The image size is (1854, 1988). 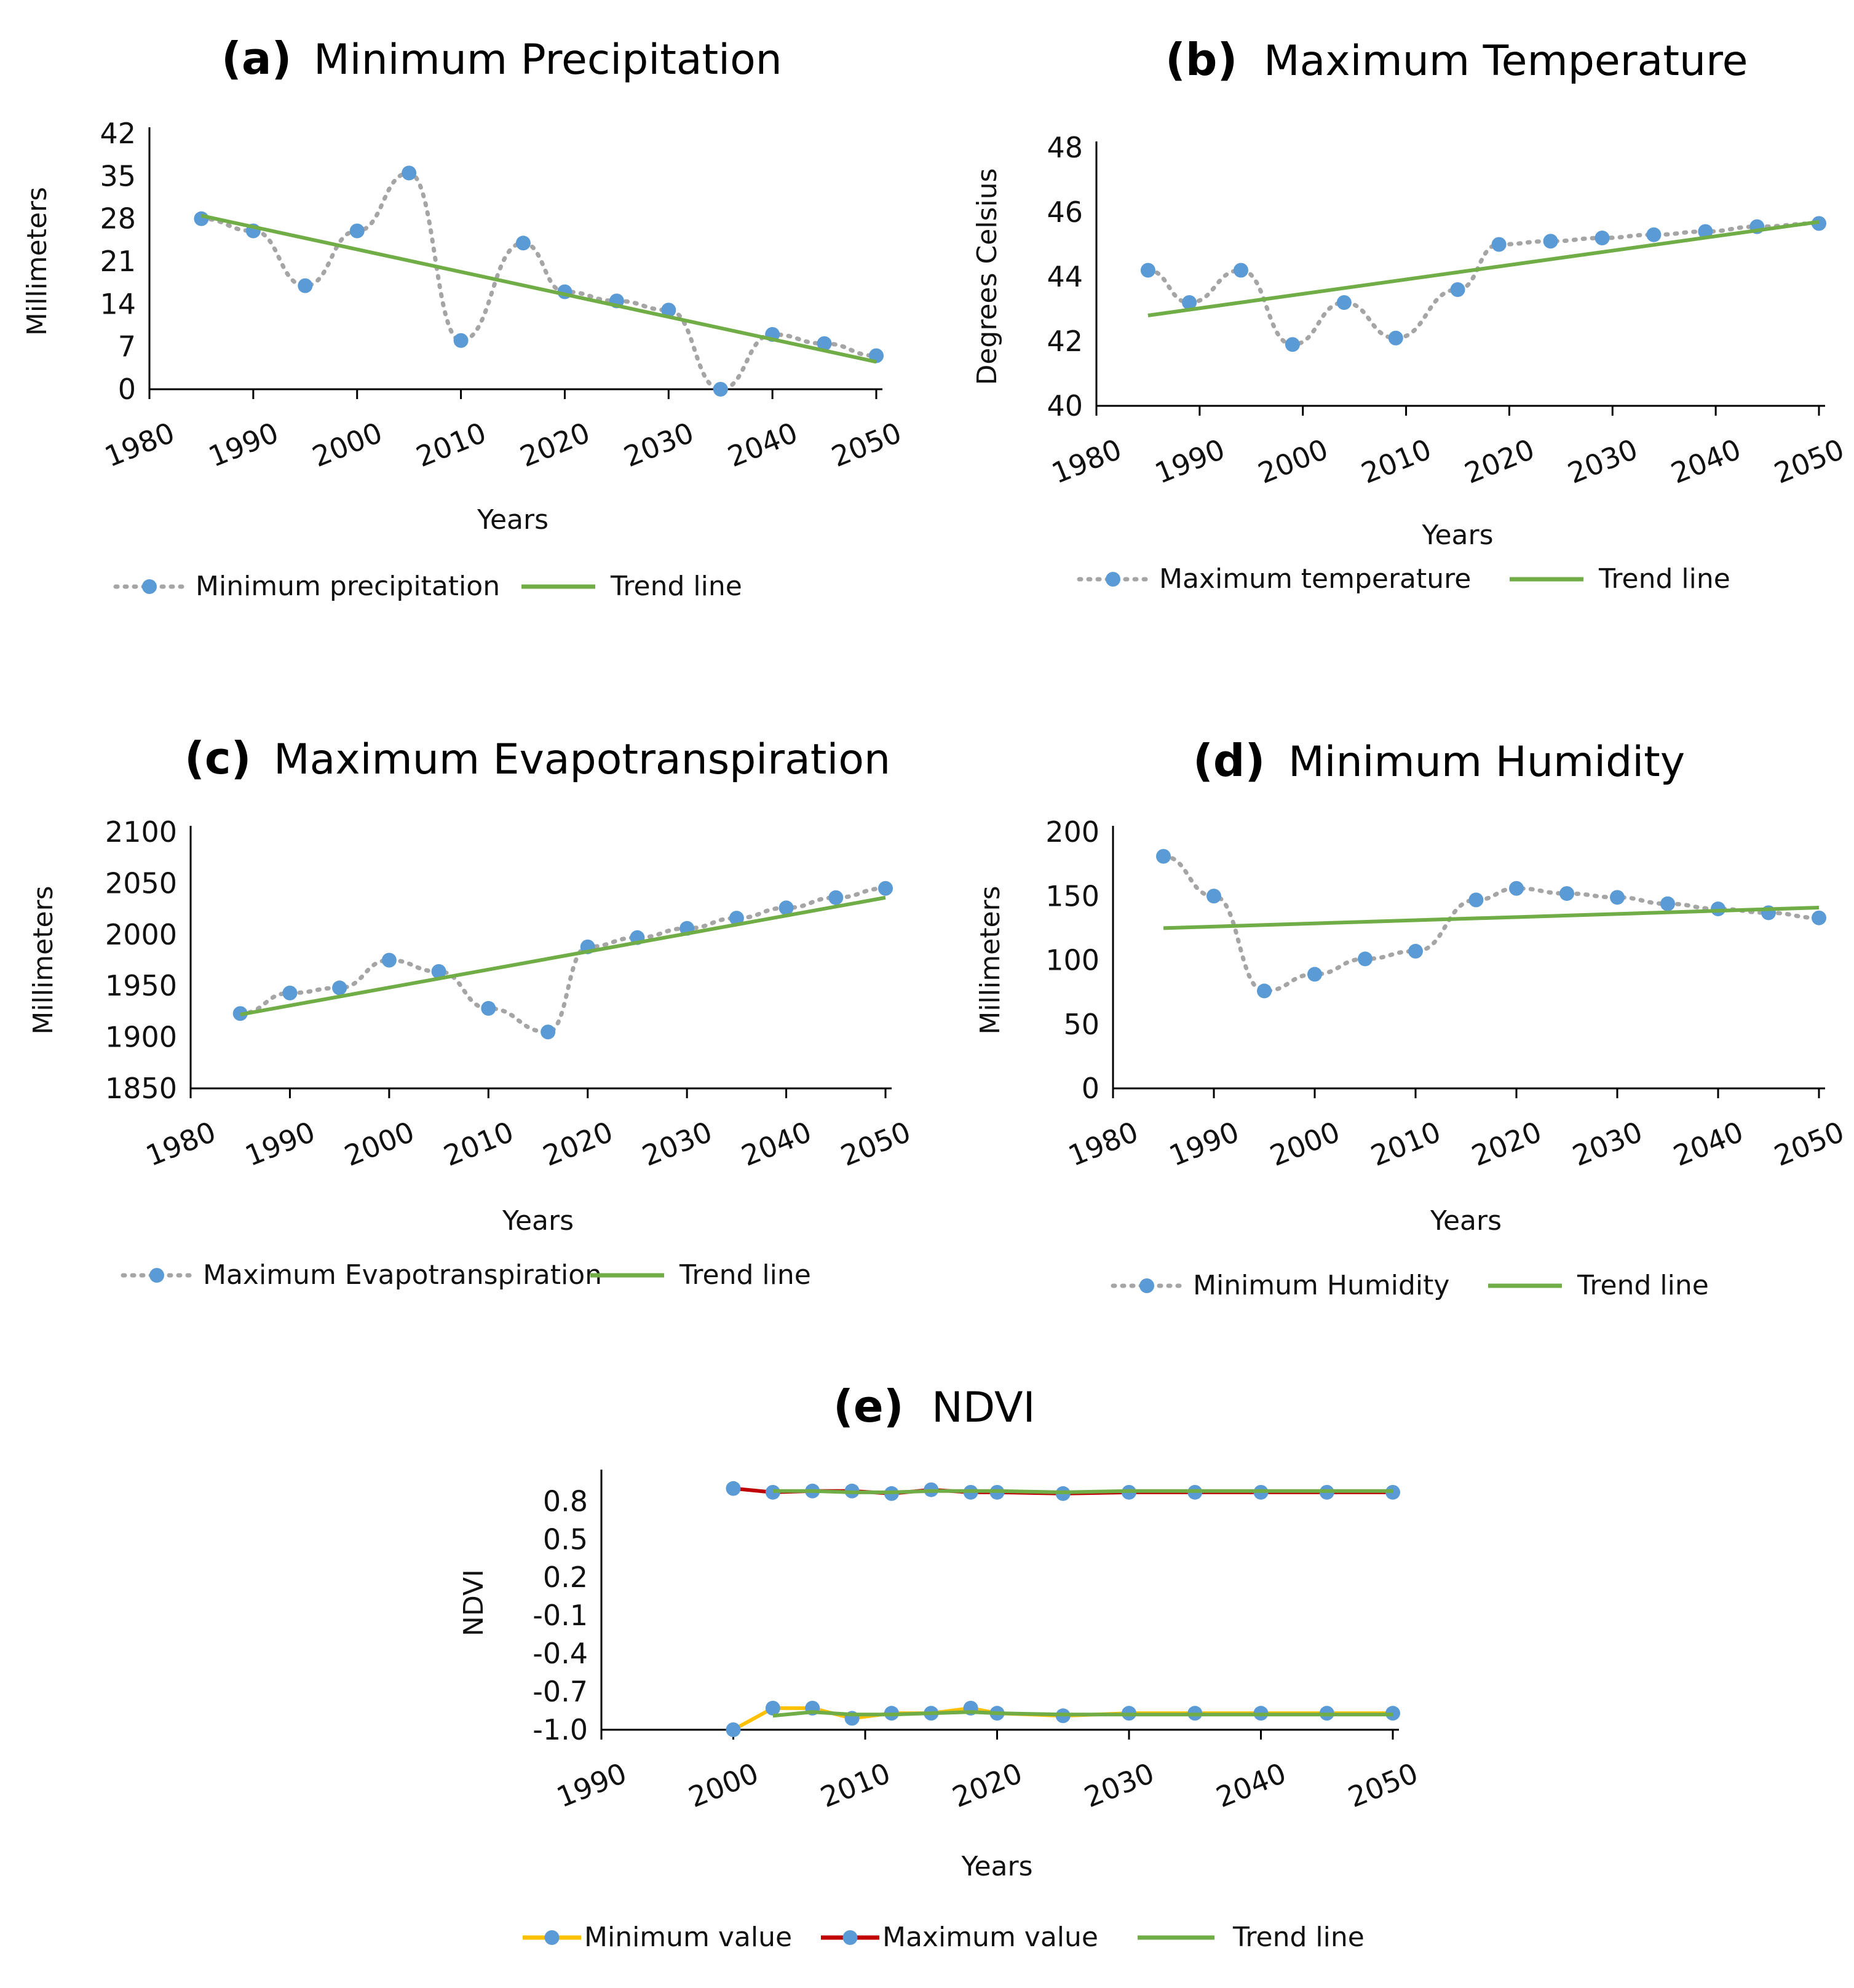 I want to click on series-minimum-humidity, so click(x=1491, y=924).